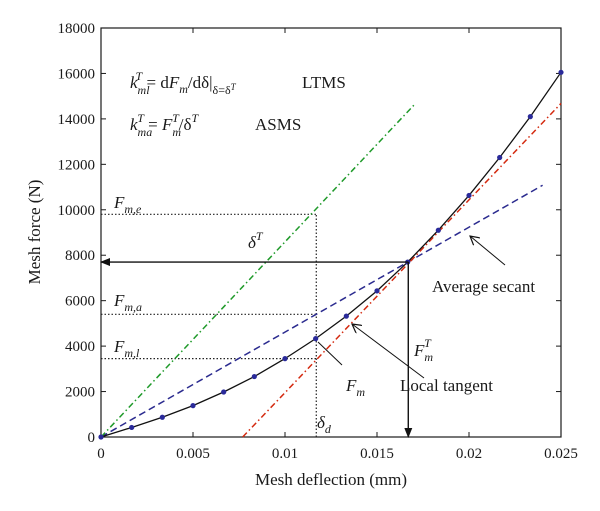 The width and height of the screenshot is (600, 511). I want to click on average-secant-pointer, so click(488, 251).